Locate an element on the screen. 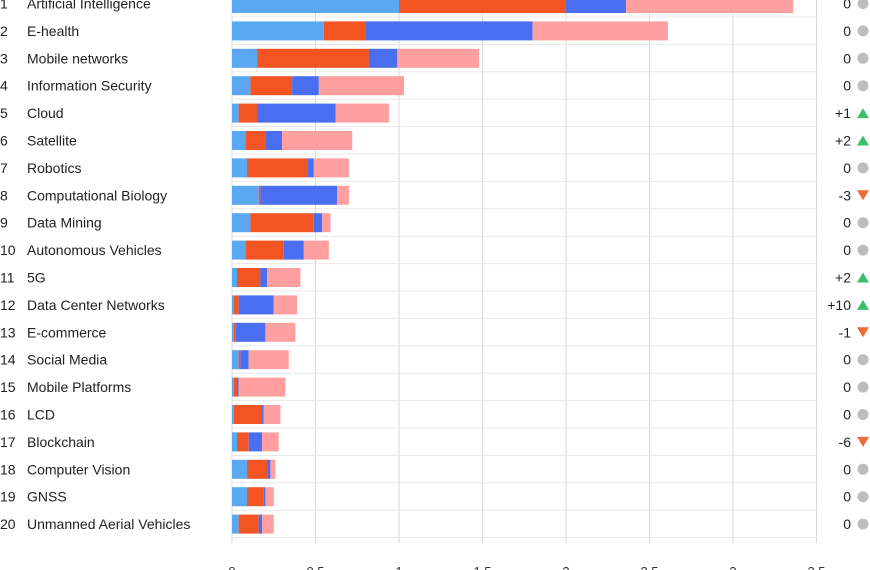 The width and height of the screenshot is (870, 570). category-label: Computer Vision is located at coordinates (78, 469).